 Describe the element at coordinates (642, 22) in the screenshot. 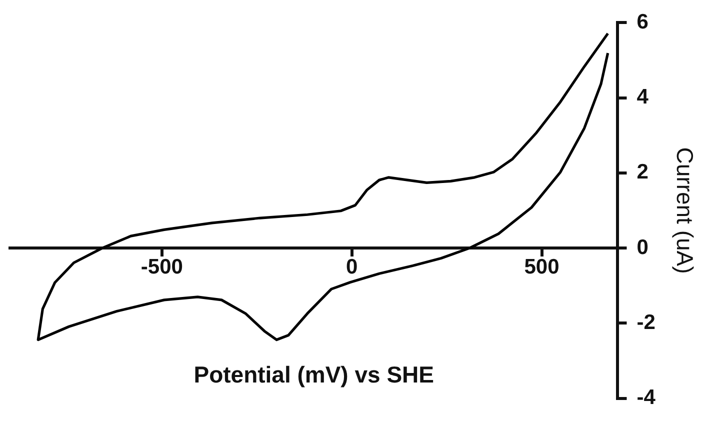

I see `y-tick-label: 6` at that location.